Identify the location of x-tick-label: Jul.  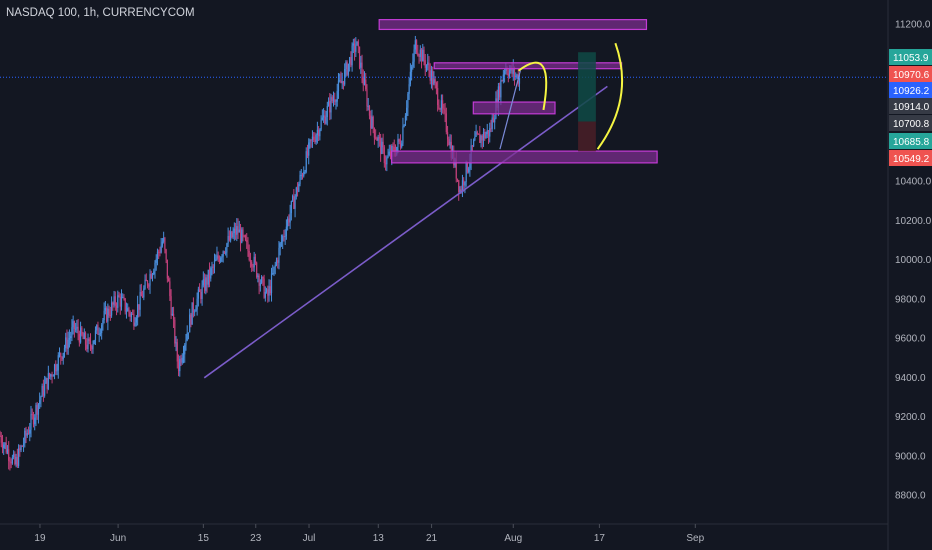
(309, 538).